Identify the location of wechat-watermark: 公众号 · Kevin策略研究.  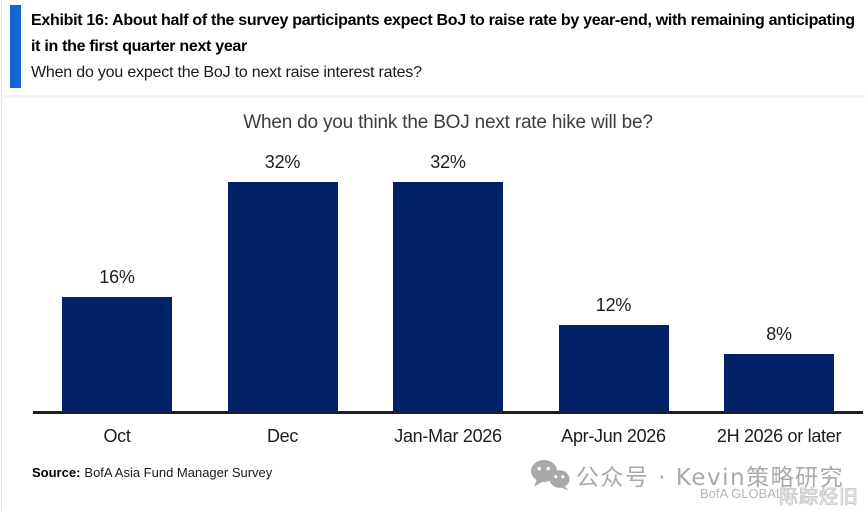
(687, 475).